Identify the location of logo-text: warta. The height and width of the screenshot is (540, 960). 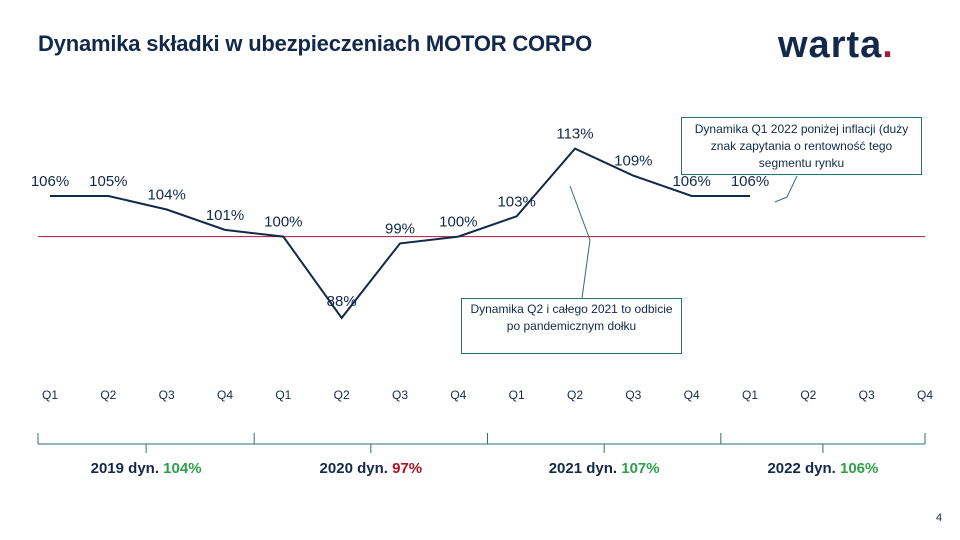
(830, 45).